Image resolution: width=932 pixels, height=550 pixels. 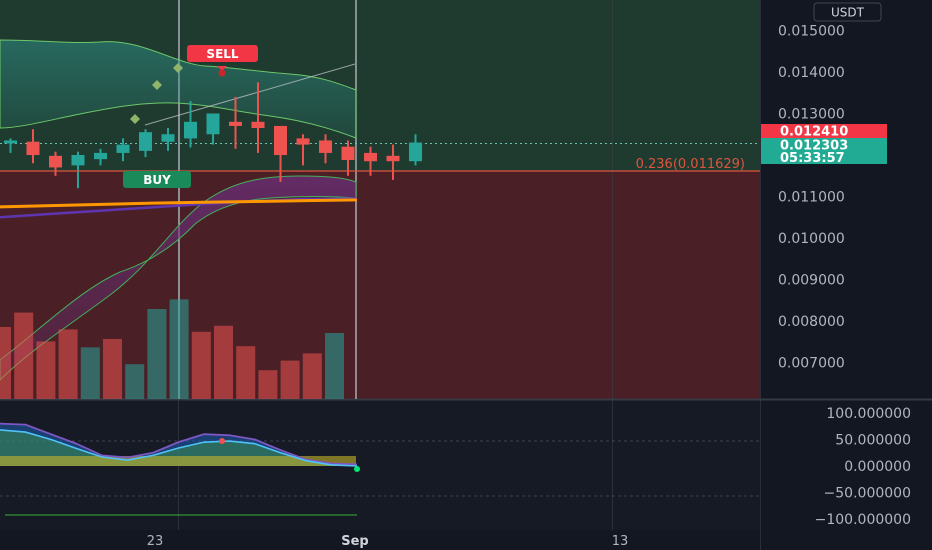 What do you see at coordinates (863, 520) in the screenshot?
I see `oscillator-tick-label: −100.000000` at bounding box center [863, 520].